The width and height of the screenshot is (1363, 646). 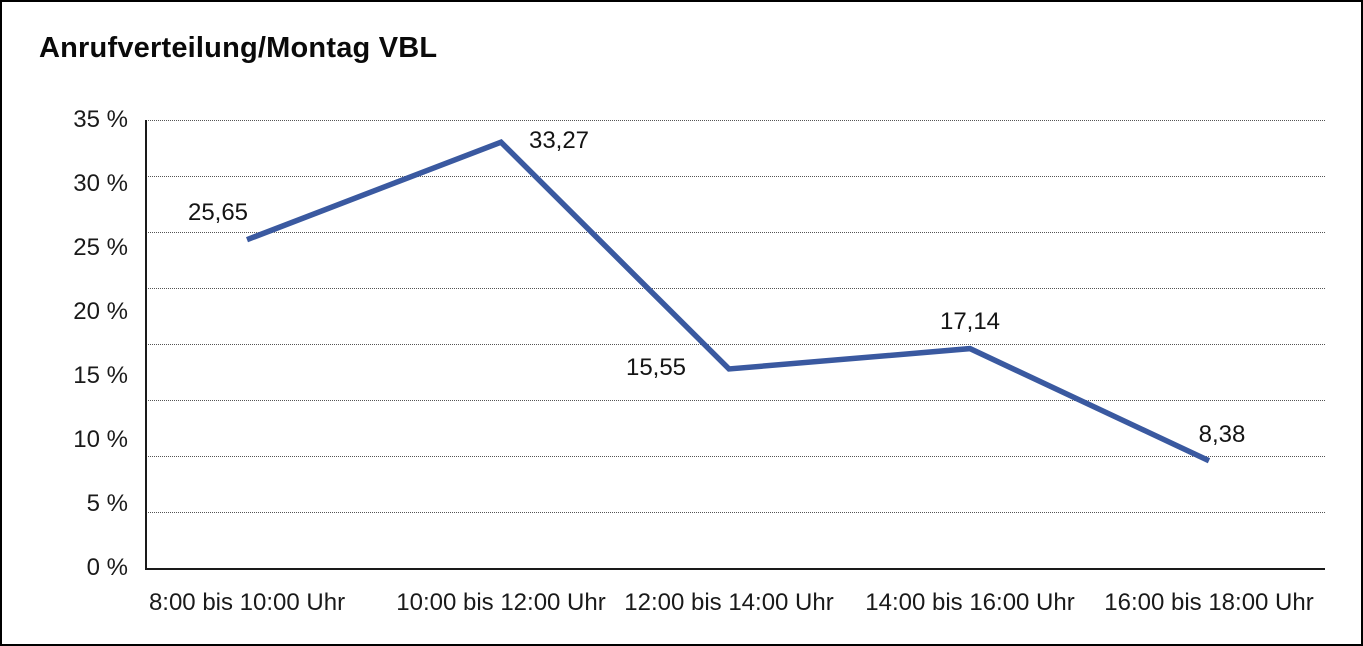 I want to click on x-axis-tick-label: 12:00 bis 14:00 Uhr, so click(x=729, y=602).